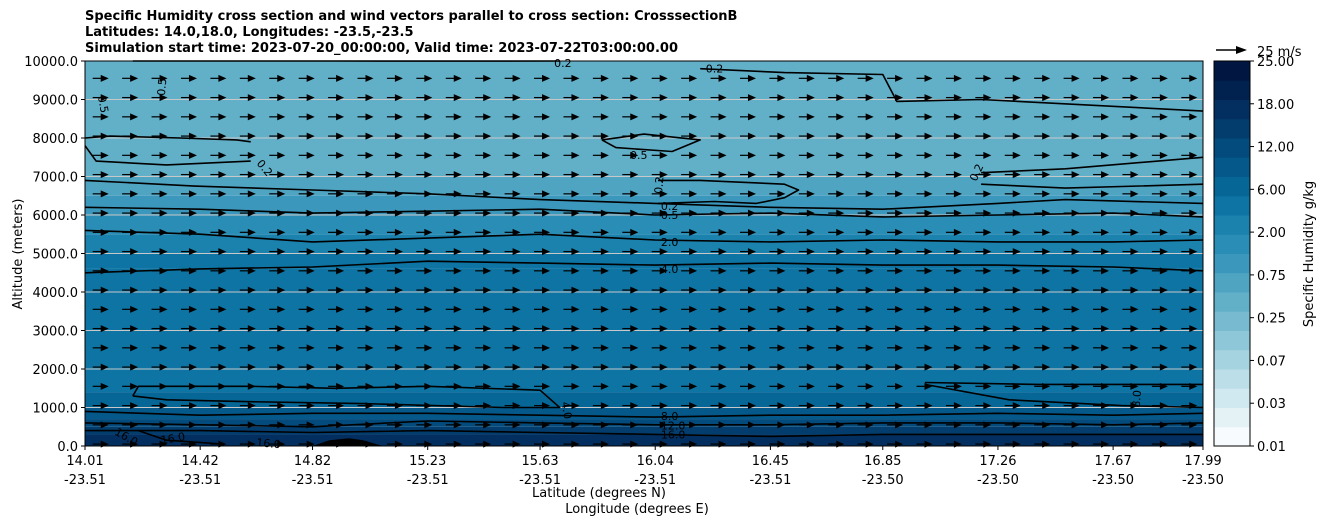 The width and height of the screenshot is (1326, 526). What do you see at coordinates (673, 426) in the screenshot?
I see `contour-label-15: 12.0` at bounding box center [673, 426].